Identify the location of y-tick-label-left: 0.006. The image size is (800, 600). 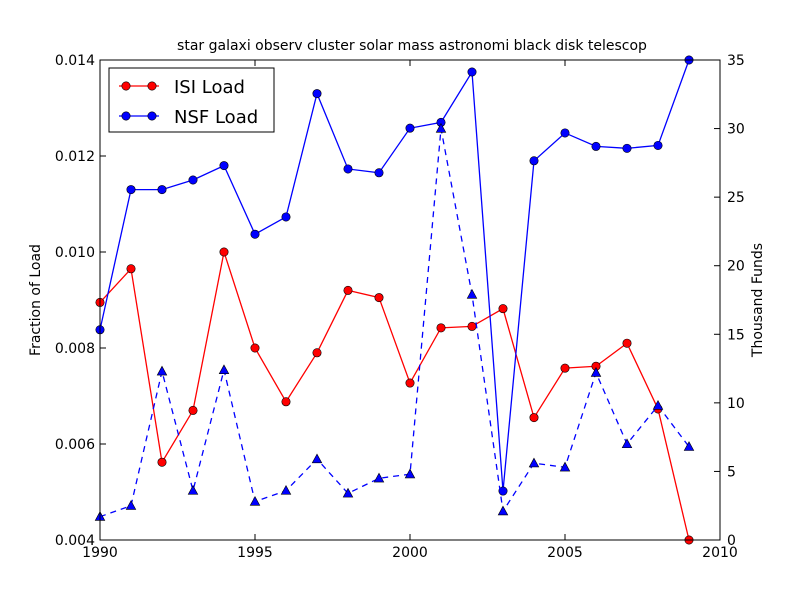
(75, 445).